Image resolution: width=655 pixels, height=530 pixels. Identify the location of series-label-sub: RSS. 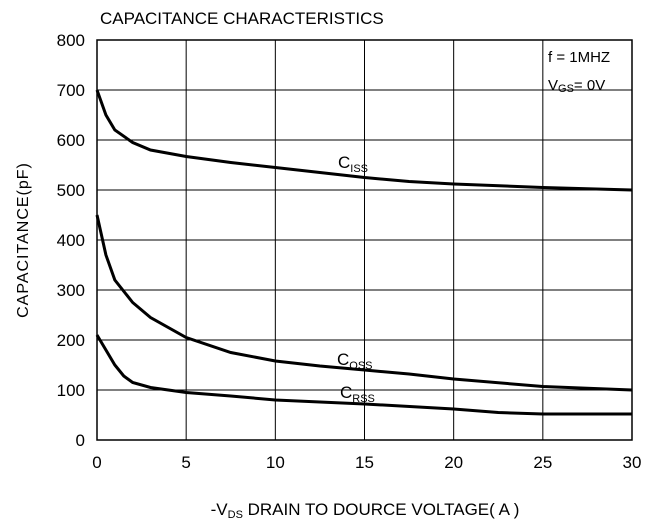
(363, 399).